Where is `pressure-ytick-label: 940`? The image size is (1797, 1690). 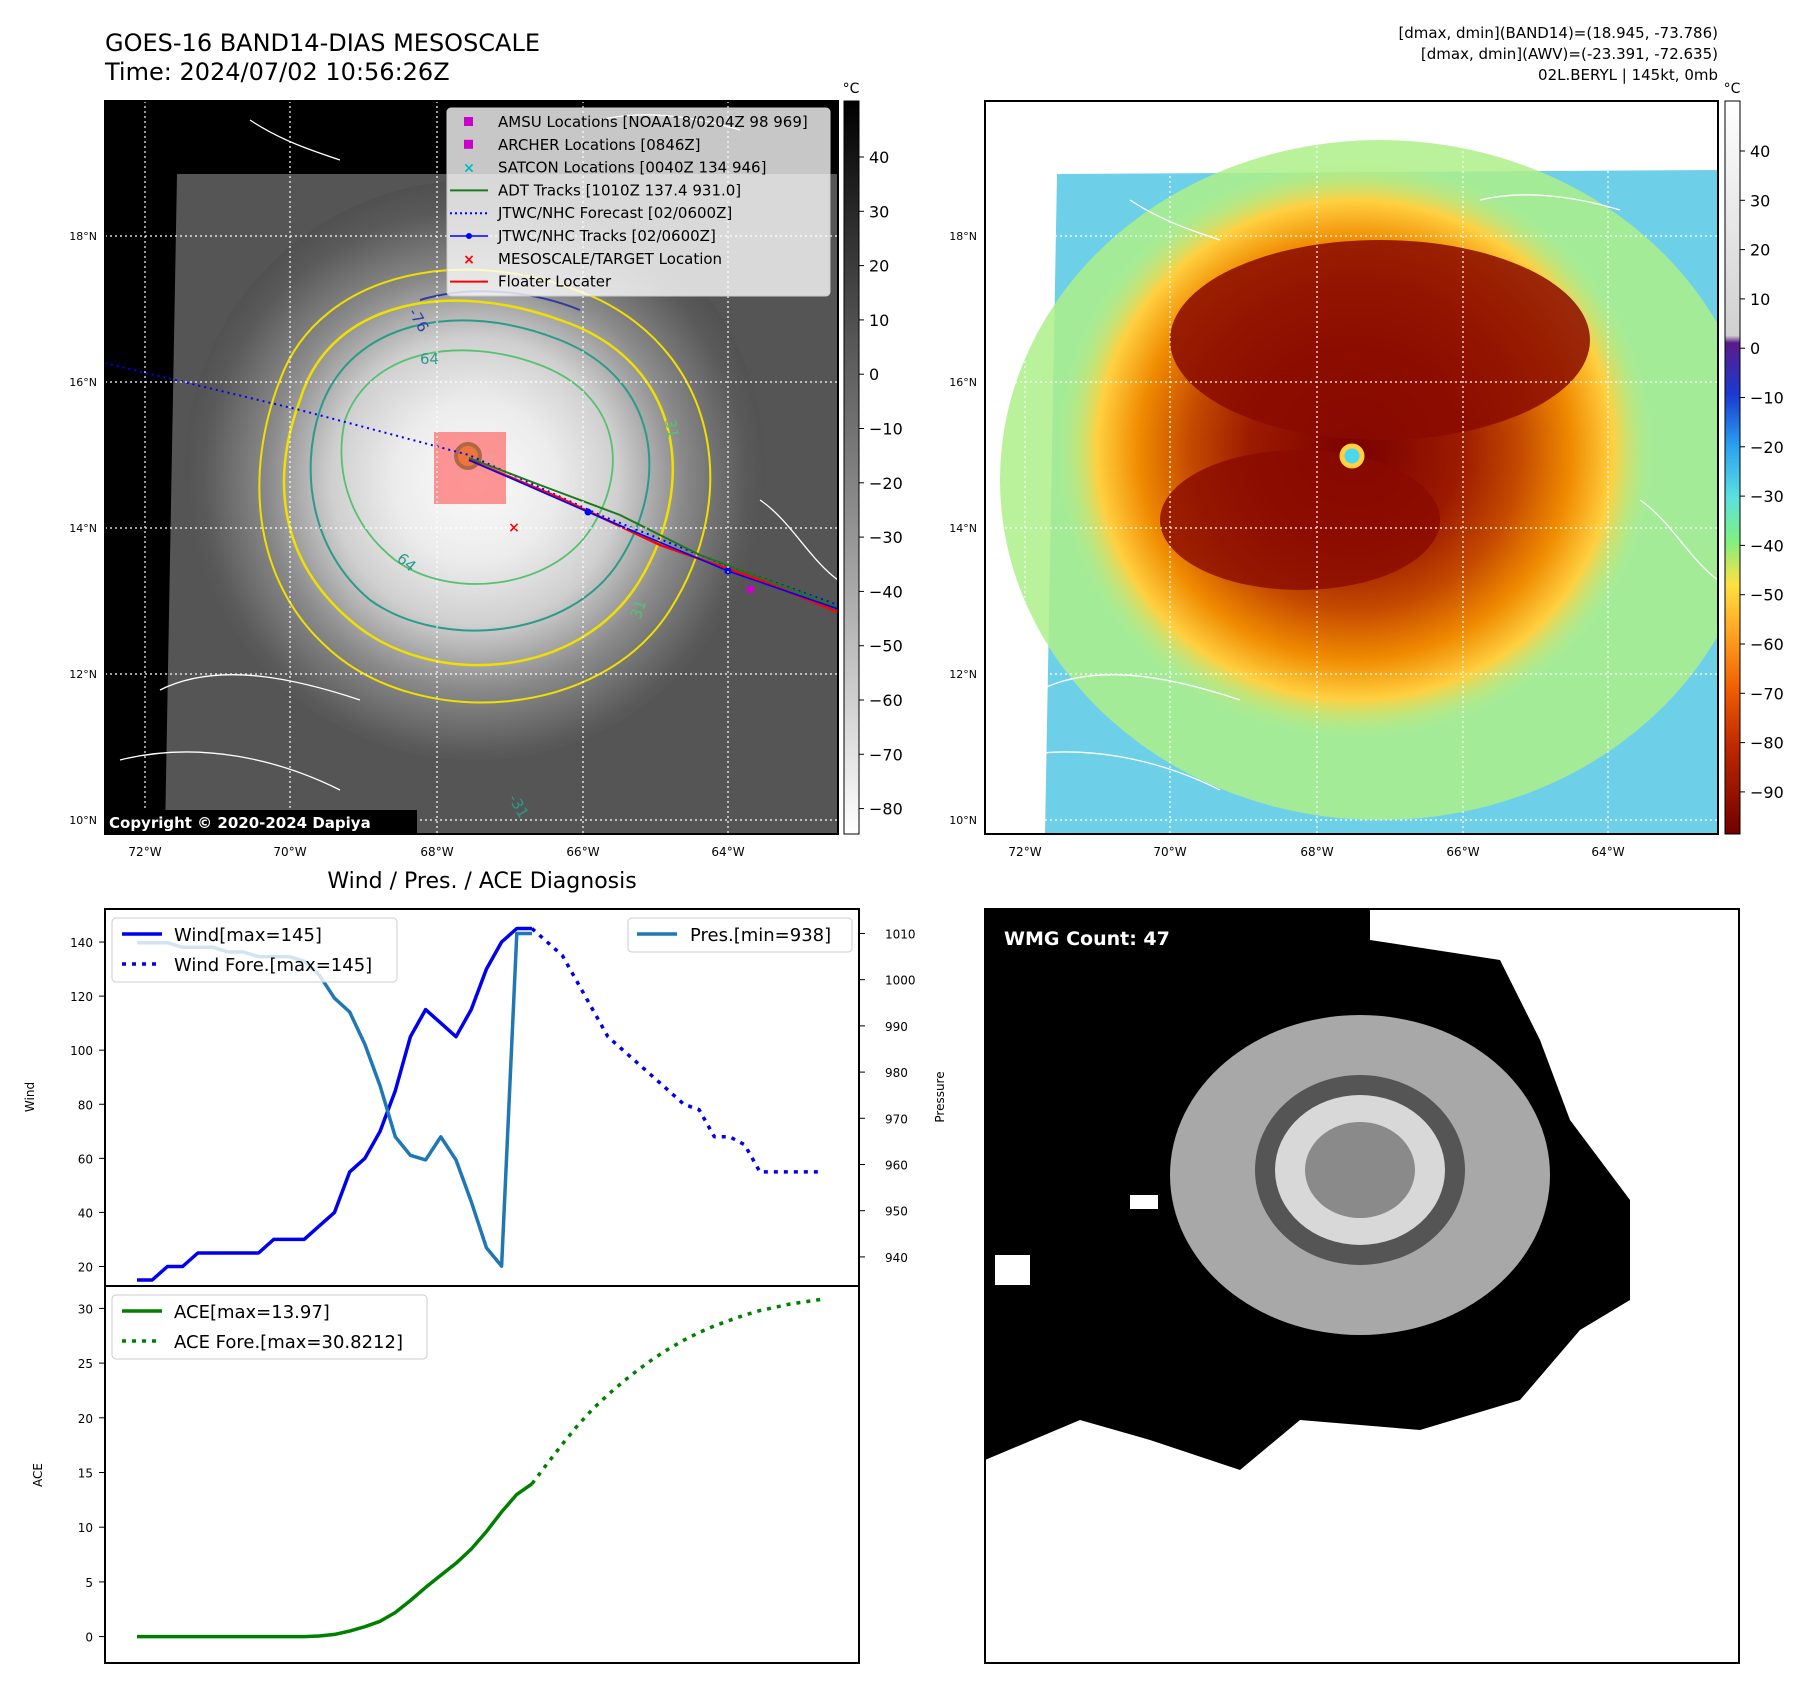 pressure-ytick-label: 940 is located at coordinates (896, 1258).